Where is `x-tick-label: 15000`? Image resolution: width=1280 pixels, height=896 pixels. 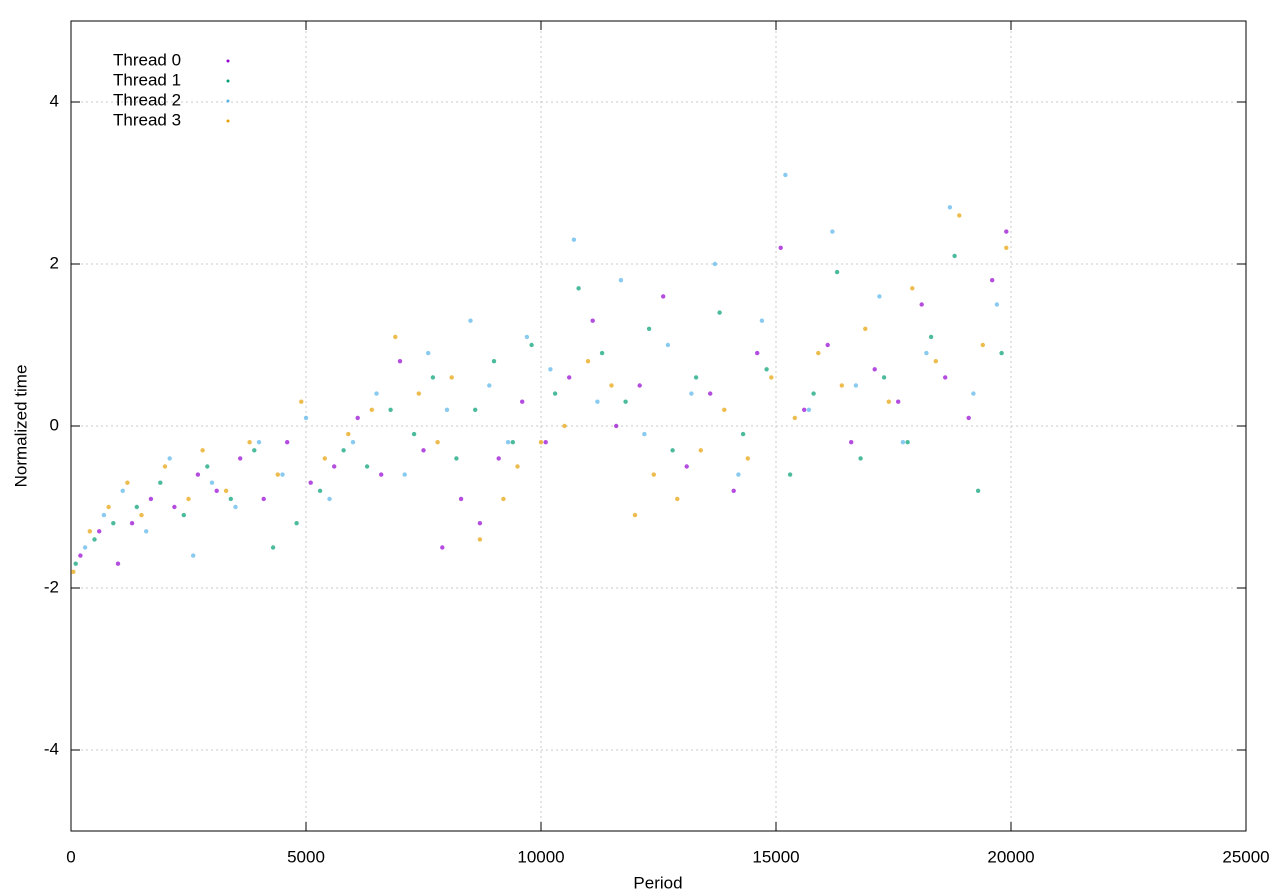 x-tick-label: 15000 is located at coordinates (775, 856).